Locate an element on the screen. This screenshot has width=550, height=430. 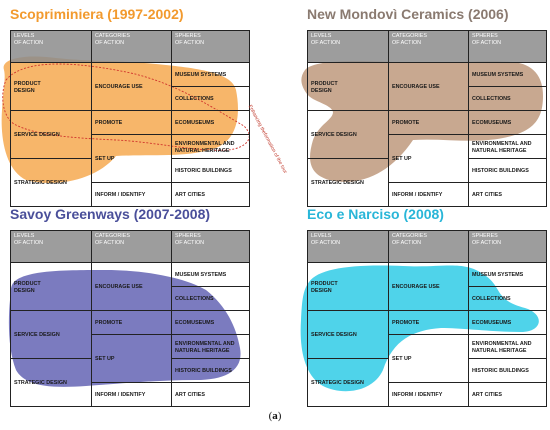
figure-caption: (a) is located at coordinates (275, 416).